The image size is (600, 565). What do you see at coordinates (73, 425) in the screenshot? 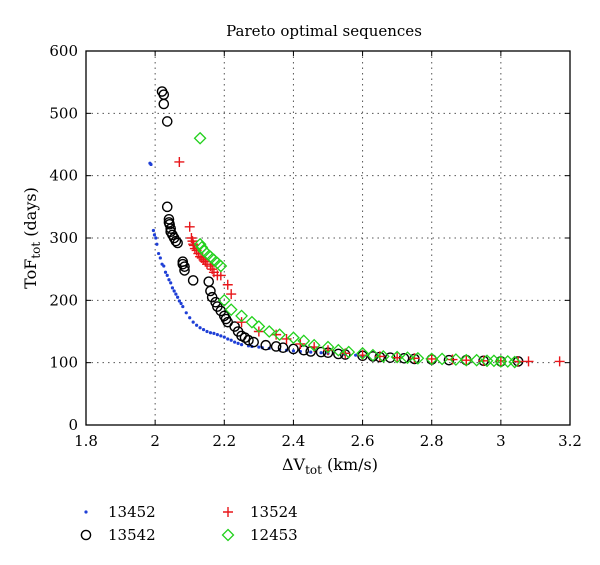
I see `y-tick-label: 0` at bounding box center [73, 425].